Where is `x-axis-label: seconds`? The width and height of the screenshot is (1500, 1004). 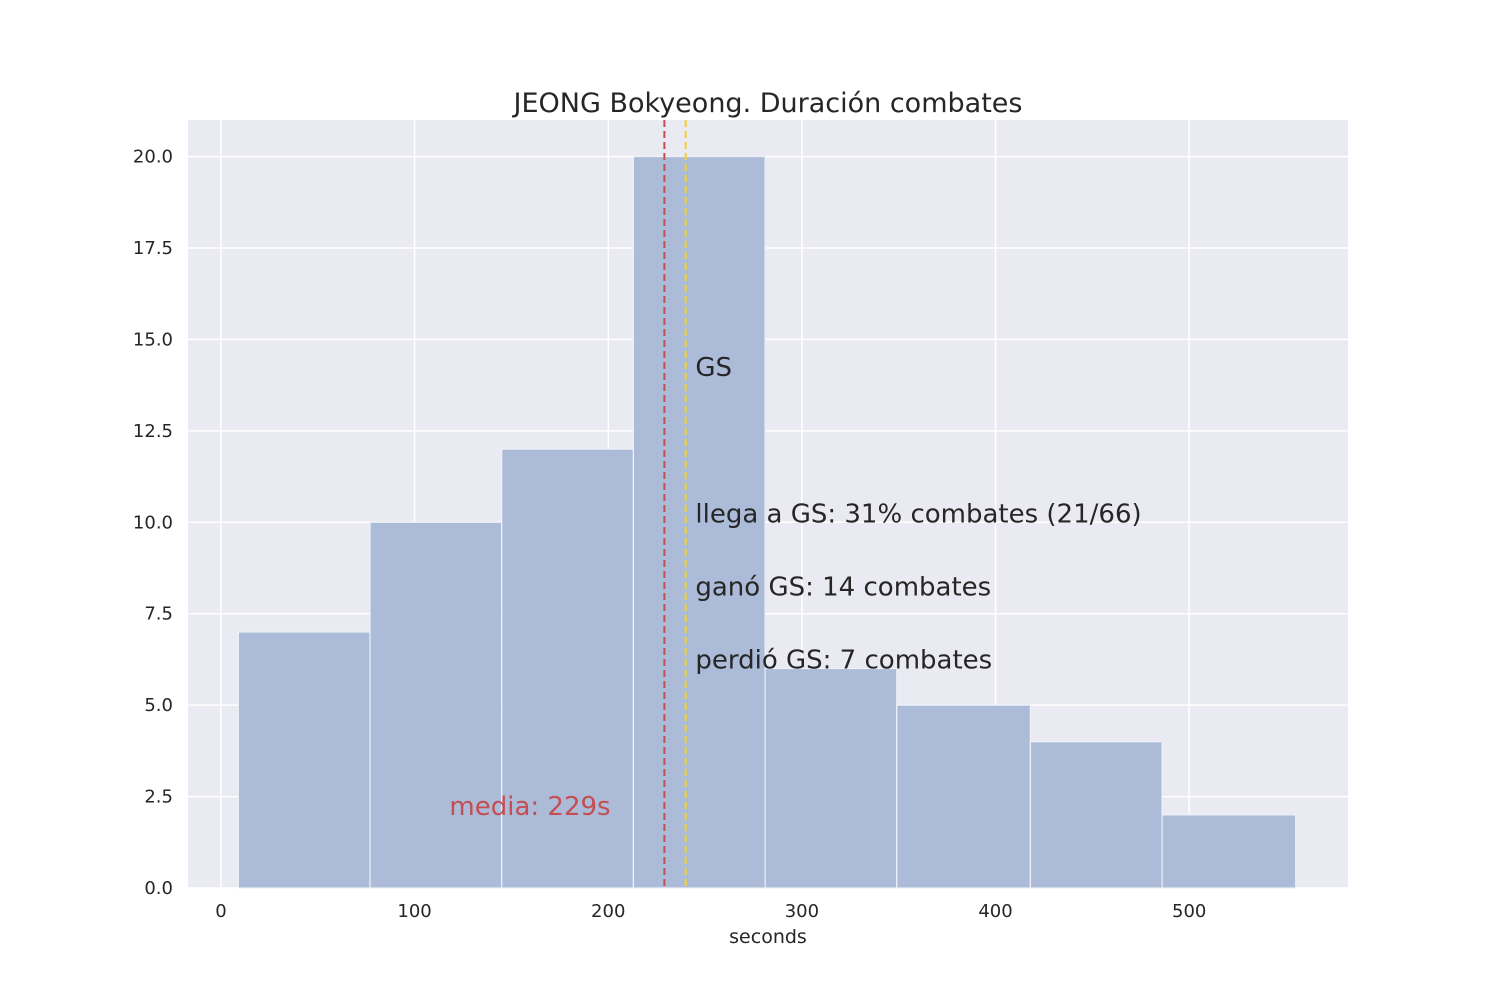
x-axis-label: seconds is located at coordinates (768, 937).